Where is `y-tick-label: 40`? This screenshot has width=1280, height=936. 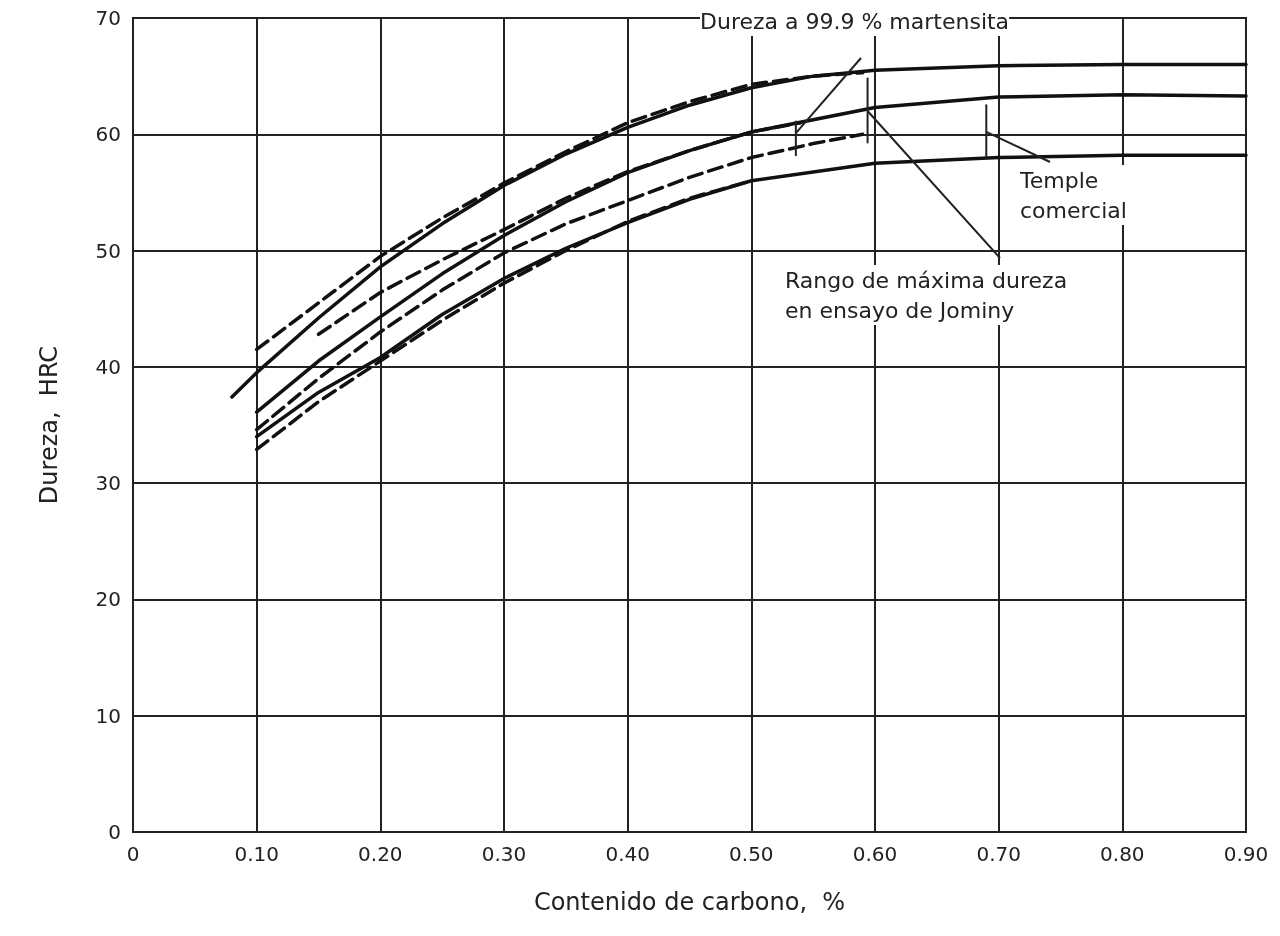
y-tick-label: 40 is located at coordinates (108, 366).